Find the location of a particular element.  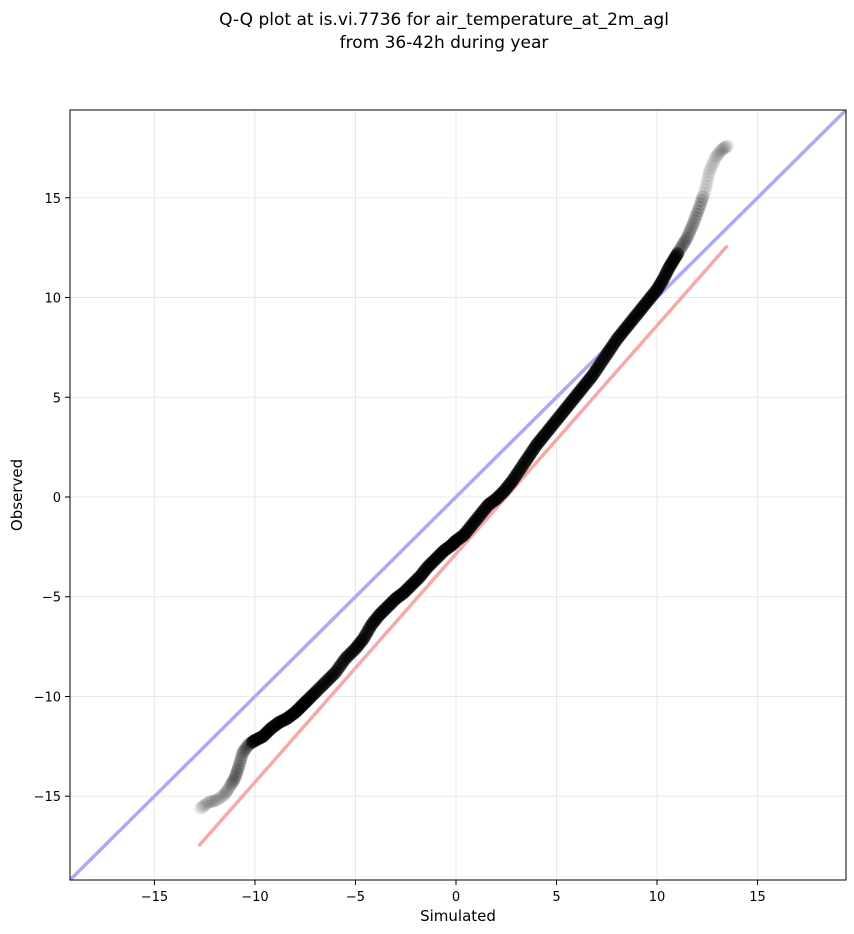

y-tick-label-5: 10 is located at coordinates (52, 299).